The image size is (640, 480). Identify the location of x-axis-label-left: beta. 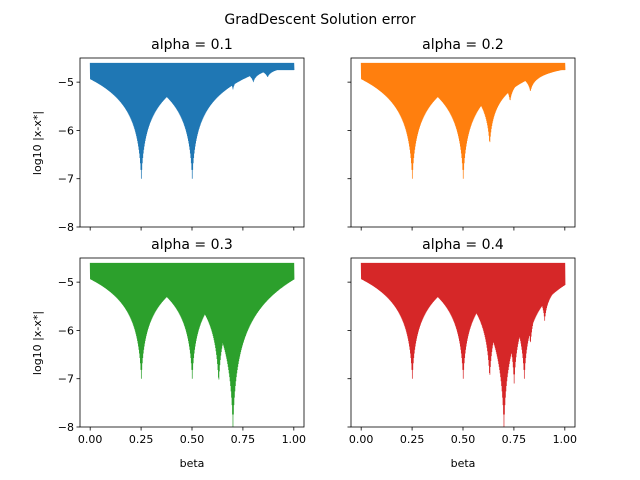
(192, 463).